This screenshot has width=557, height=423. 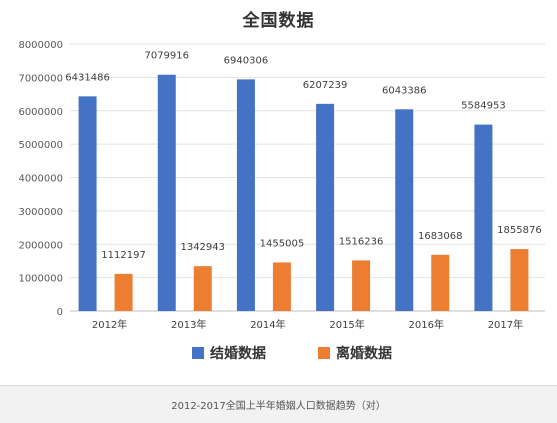 I want to click on y-tick-label: 1000000, so click(x=40, y=279).